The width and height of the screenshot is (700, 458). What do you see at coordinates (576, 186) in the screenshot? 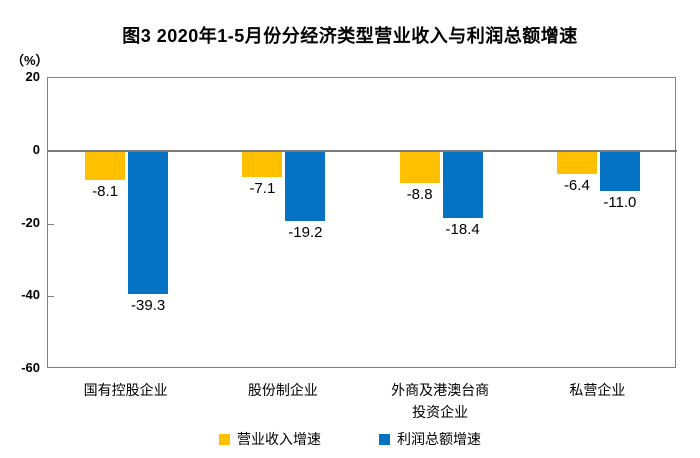
I see `value-label: -6.4` at bounding box center [576, 186].